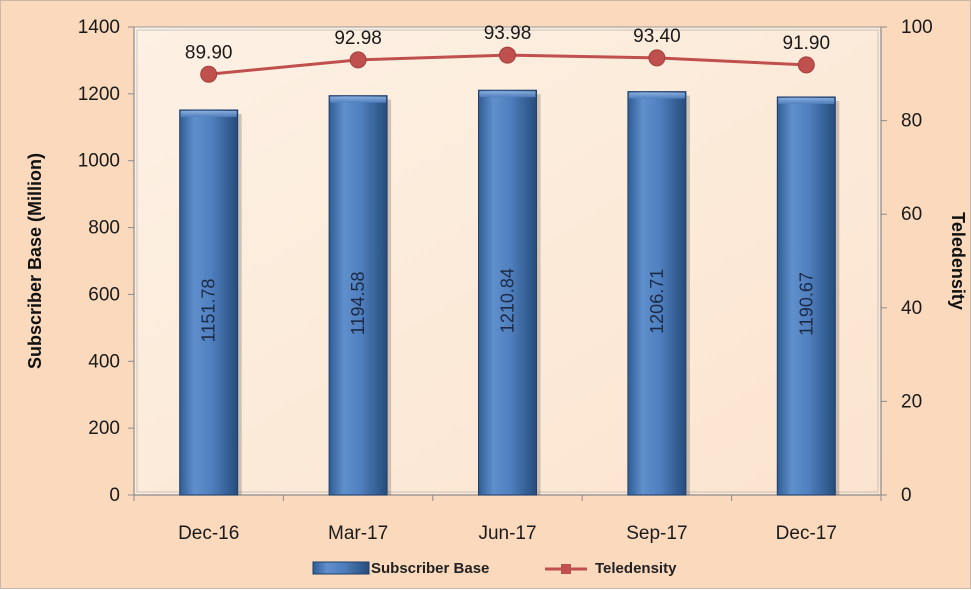 This screenshot has height=590, width=971. What do you see at coordinates (508, 33) in the screenshot?
I see `teledensity-value-label: 93.98` at bounding box center [508, 33].